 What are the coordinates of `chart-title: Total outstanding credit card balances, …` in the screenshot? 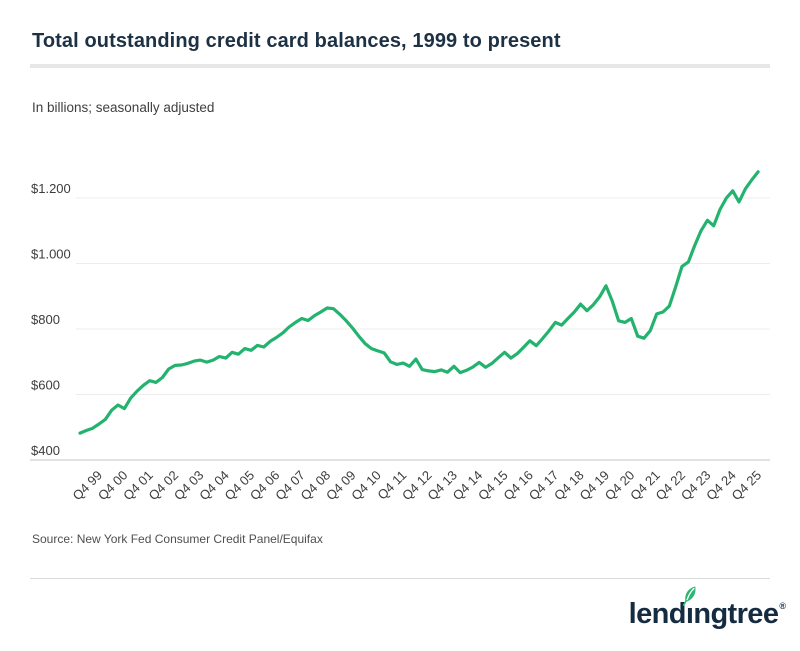 It's located at (296, 41).